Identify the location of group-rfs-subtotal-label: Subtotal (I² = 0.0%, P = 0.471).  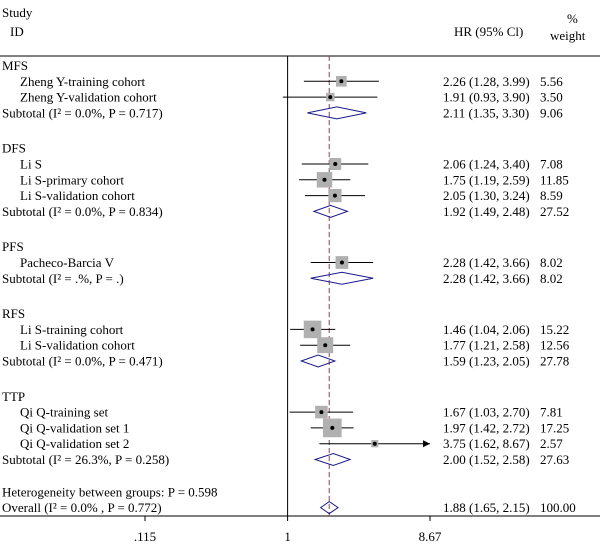
(82, 361).